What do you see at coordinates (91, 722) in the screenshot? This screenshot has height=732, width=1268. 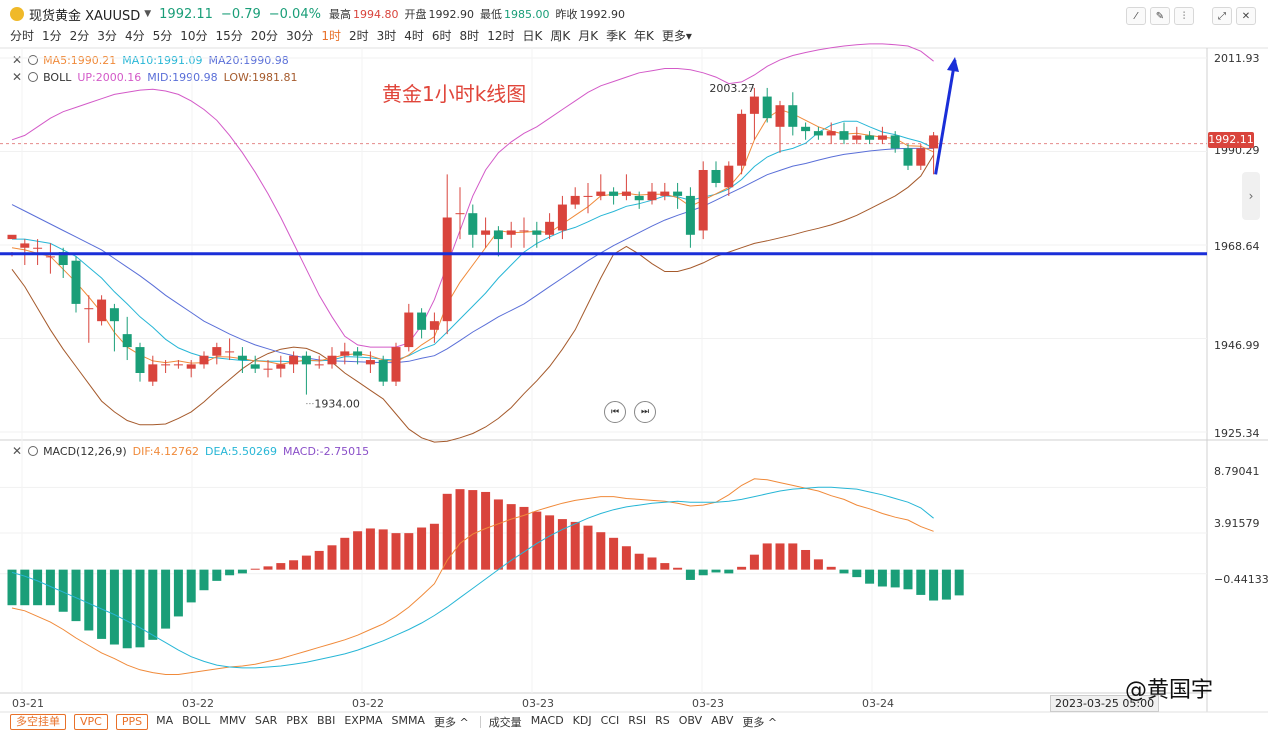 I see `vpc-chip: VPC` at bounding box center [91, 722].